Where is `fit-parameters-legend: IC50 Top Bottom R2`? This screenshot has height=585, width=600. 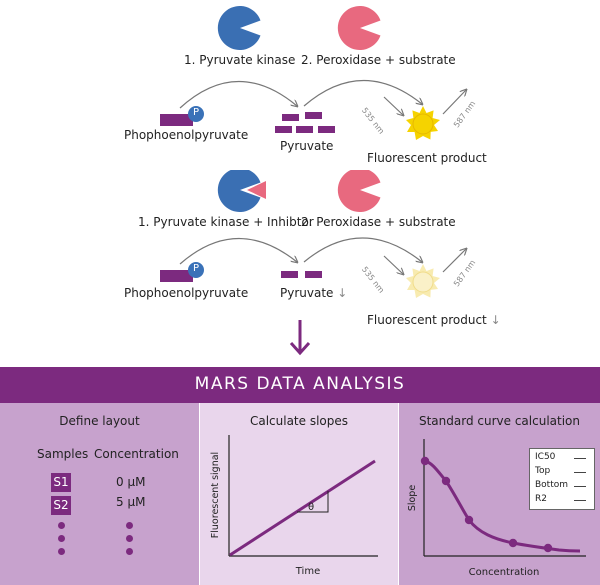 fit-parameters-legend: IC50 Top Bottom R2 is located at coordinates (562, 479).